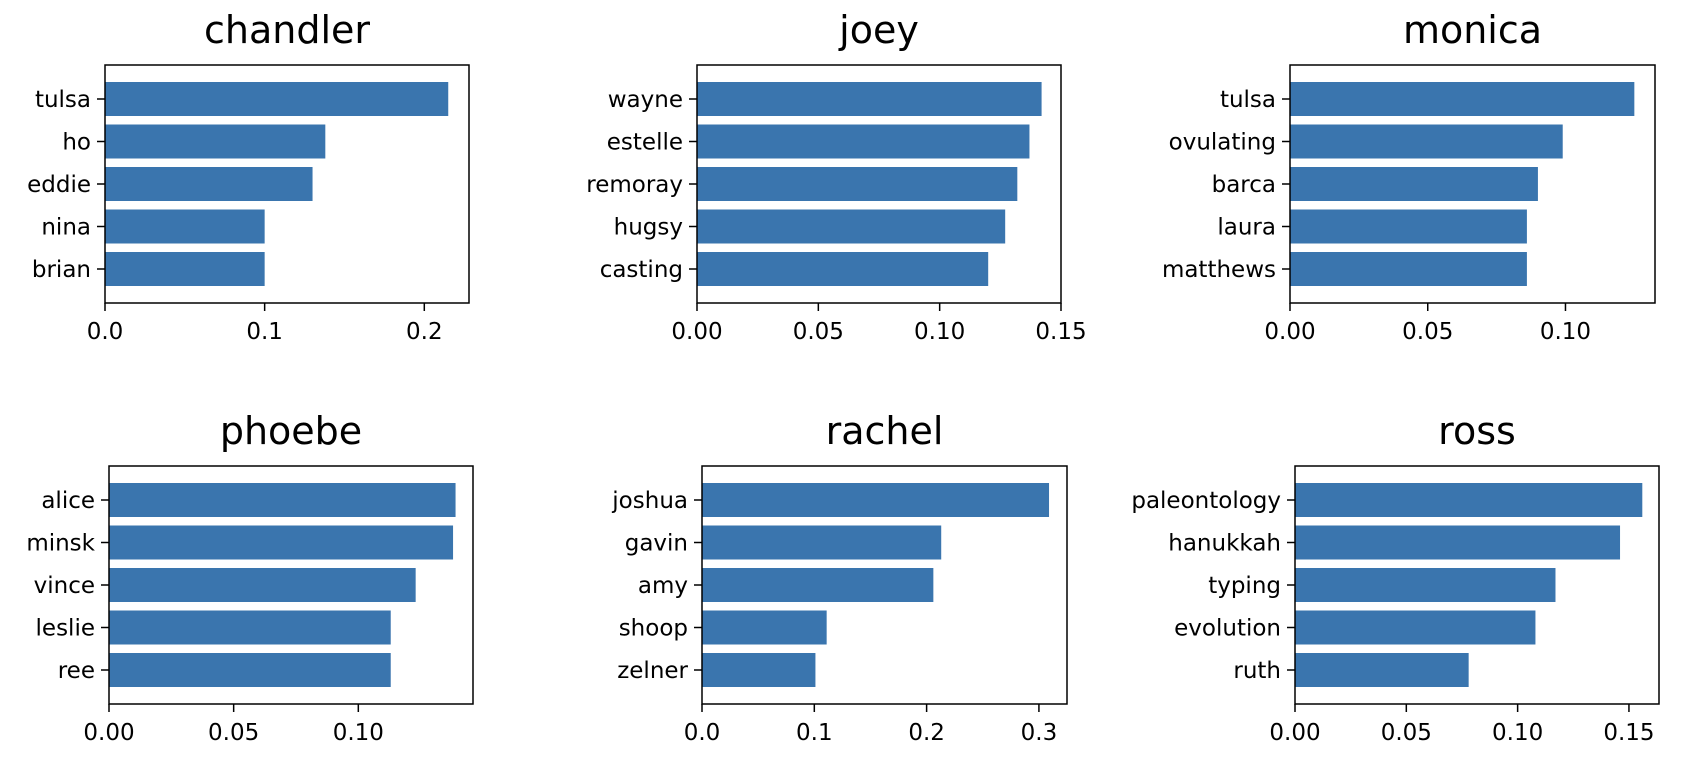  What do you see at coordinates (822, 542) in the screenshot?
I see `bar-gavin` at bounding box center [822, 542].